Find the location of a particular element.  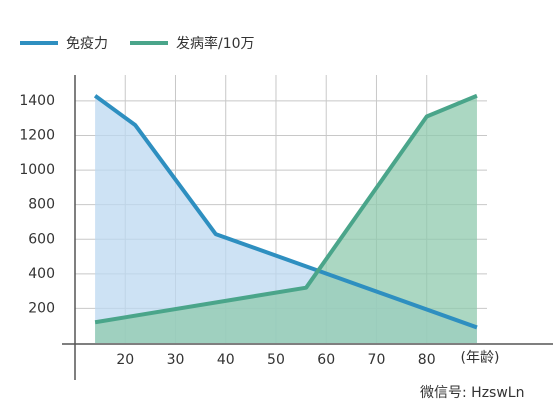

y-tick-label: 1000 is located at coordinates (37, 170).